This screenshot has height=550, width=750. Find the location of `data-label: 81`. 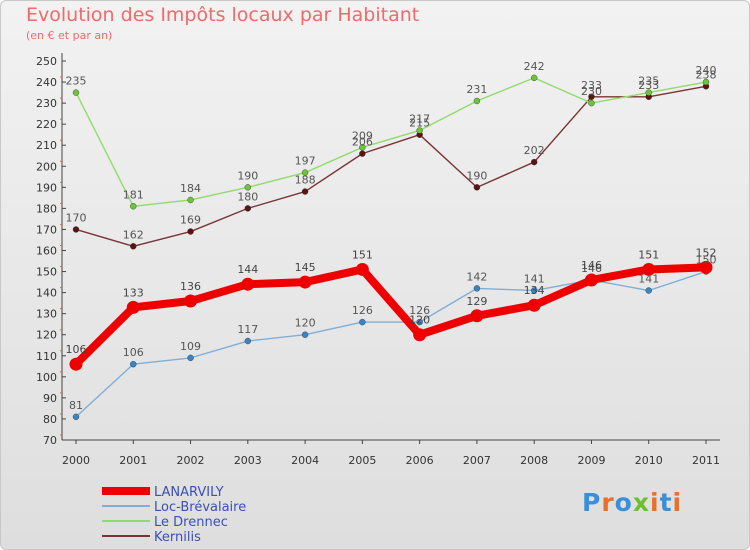

data-label: 81 is located at coordinates (76, 405).